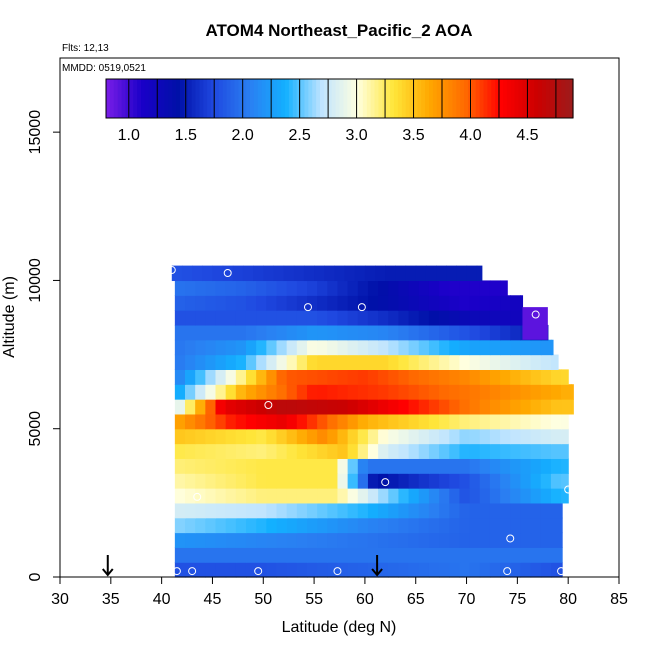 This screenshot has width=650, height=650. What do you see at coordinates (377, 572) in the screenshot?
I see `flight-arrow-head` at bounding box center [377, 572].